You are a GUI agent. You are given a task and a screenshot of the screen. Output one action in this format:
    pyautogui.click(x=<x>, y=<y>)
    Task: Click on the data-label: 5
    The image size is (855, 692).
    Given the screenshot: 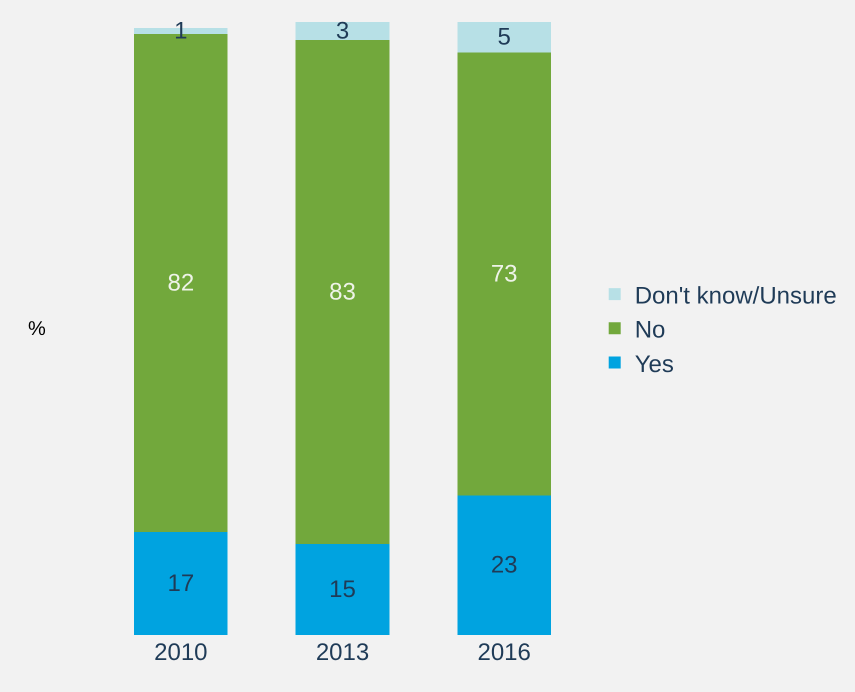 What is the action you would take?
    pyautogui.click(x=504, y=37)
    